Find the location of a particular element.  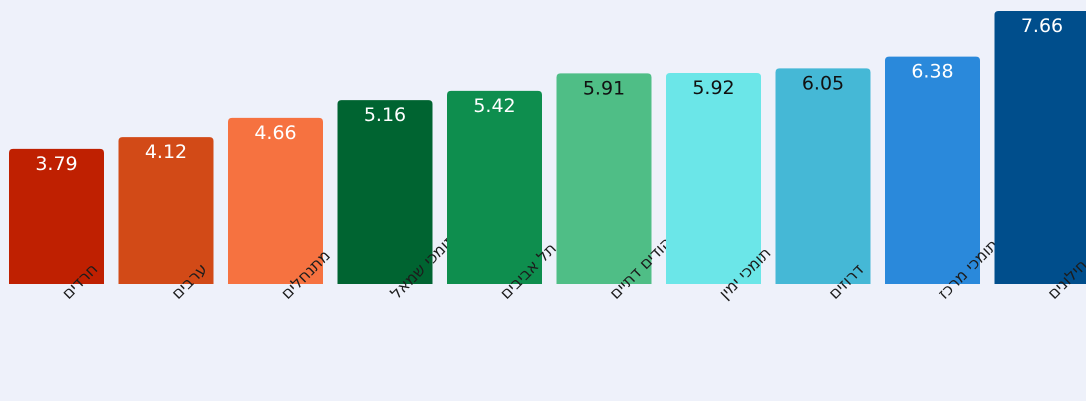

value-label-10: 7.66 is located at coordinates (1042, 26).